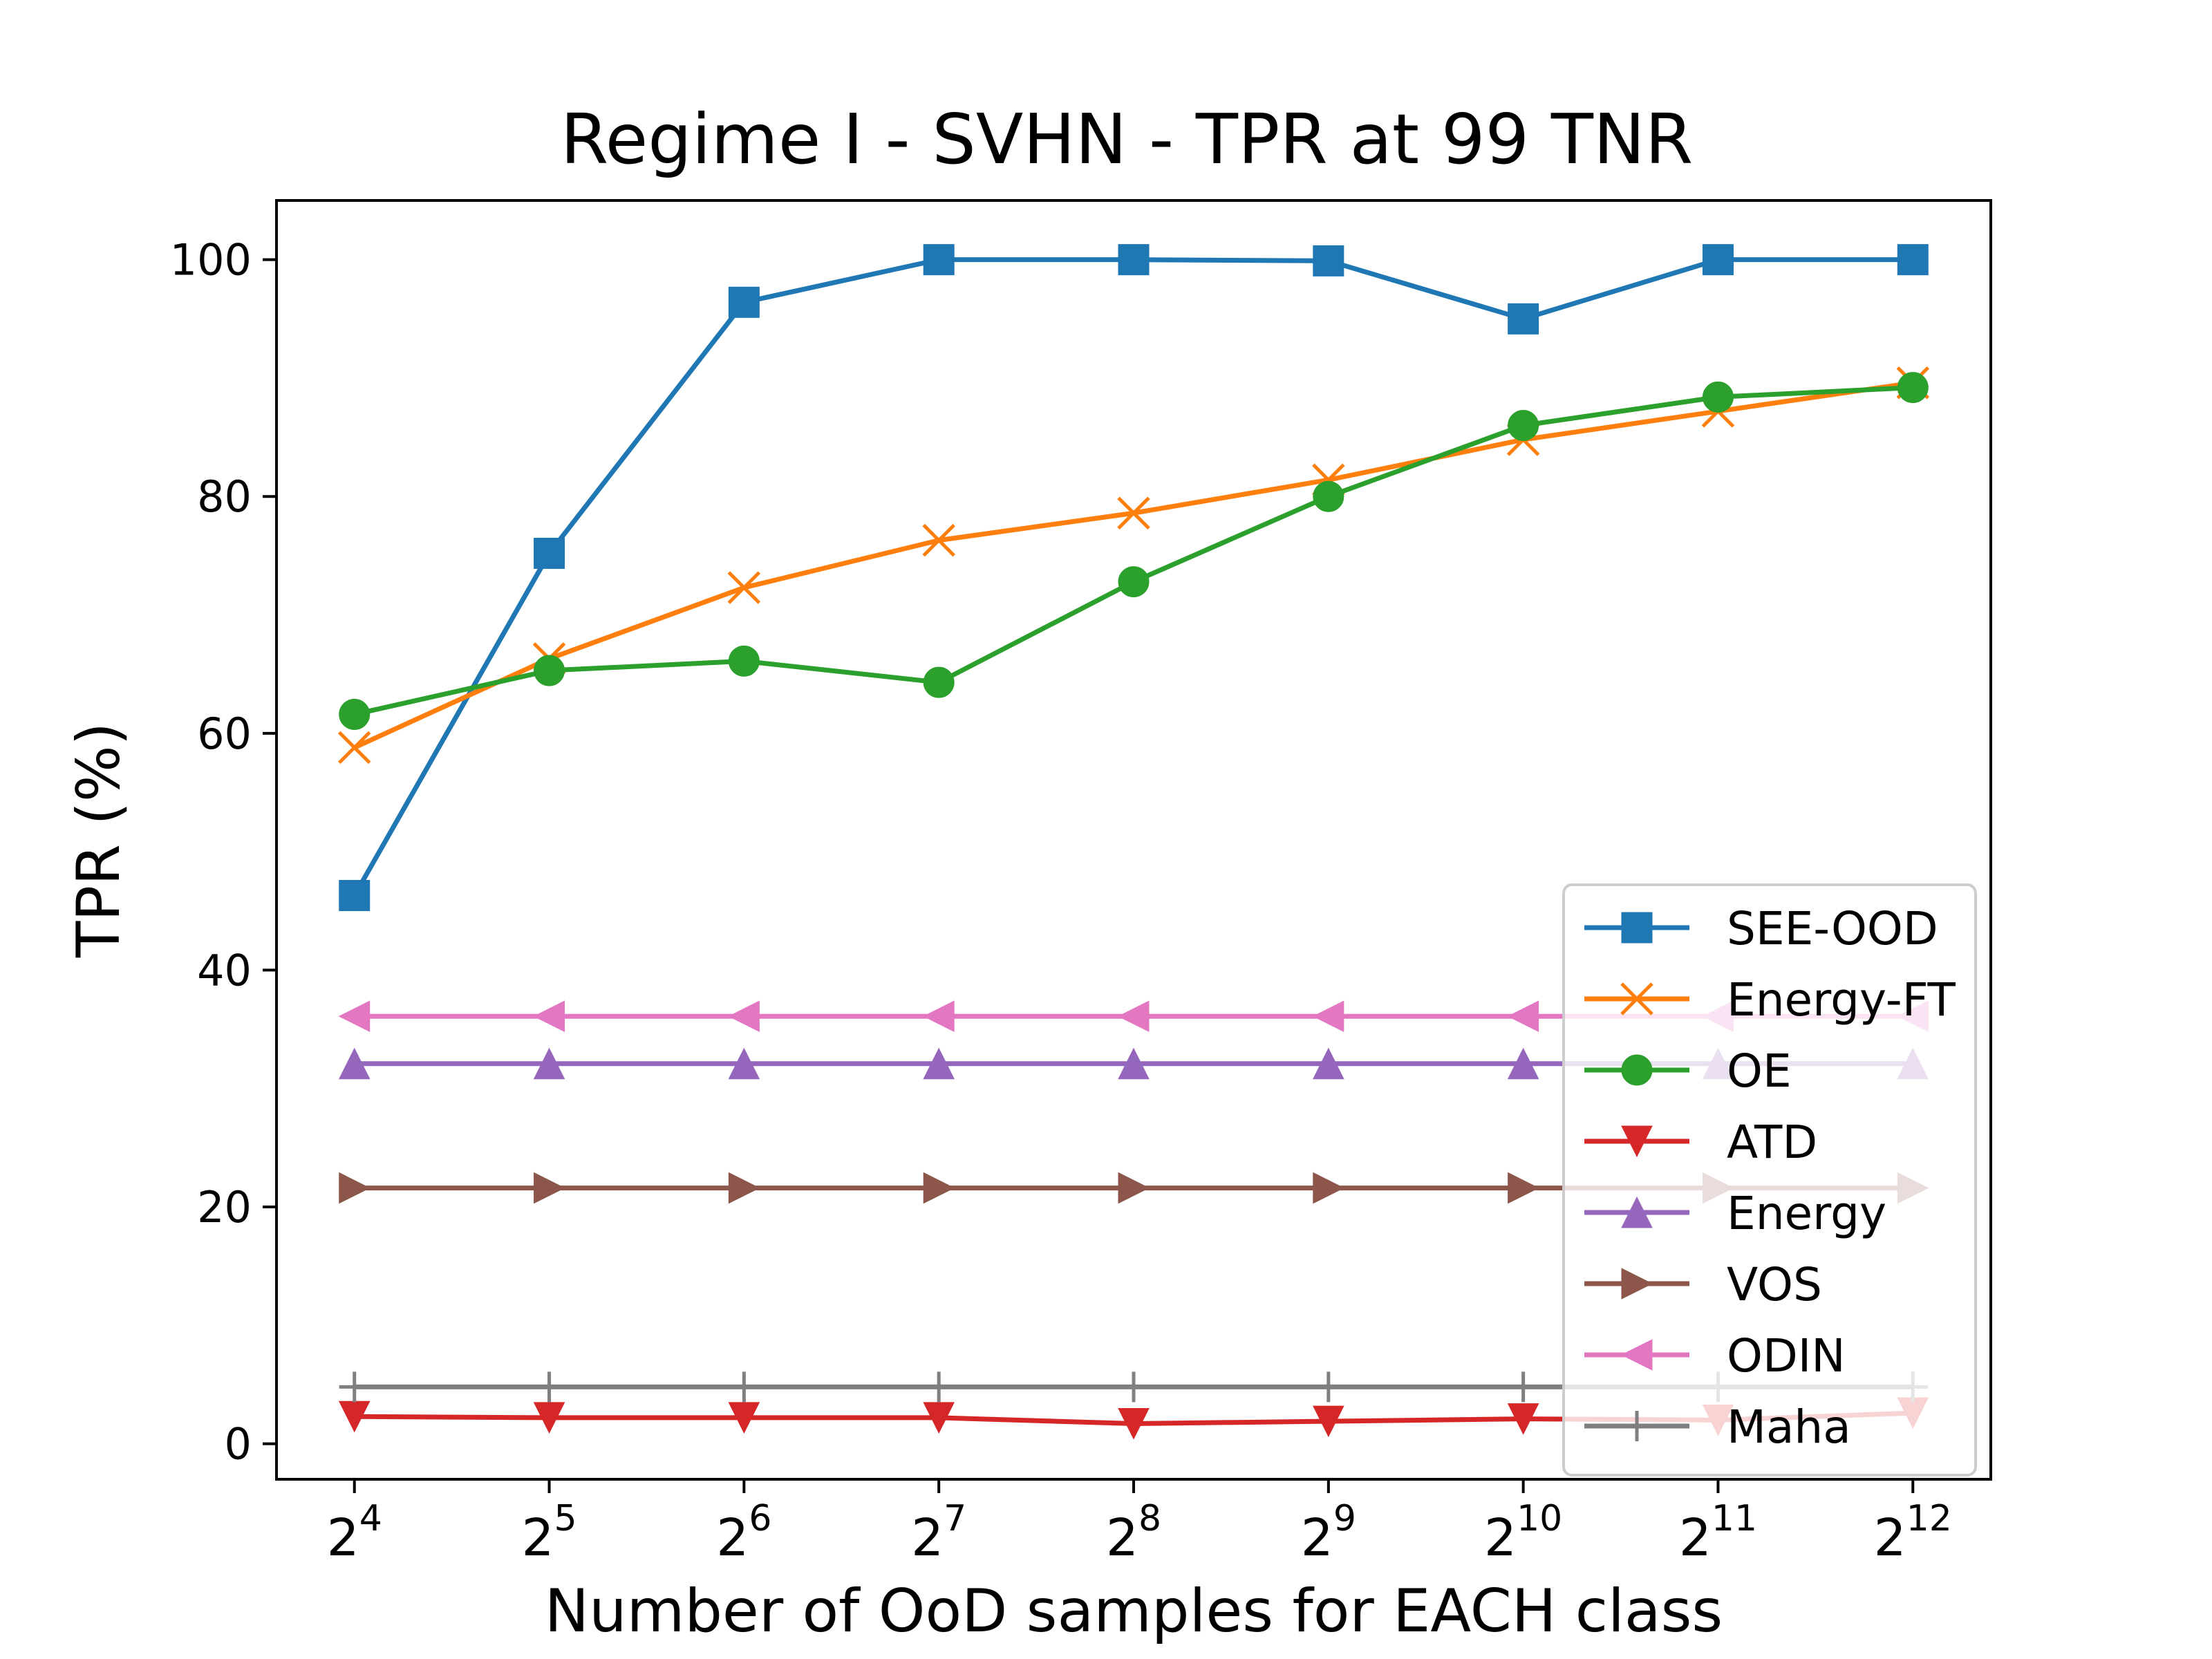  I want to click on y-axis-label: TPR (%), so click(99, 840).